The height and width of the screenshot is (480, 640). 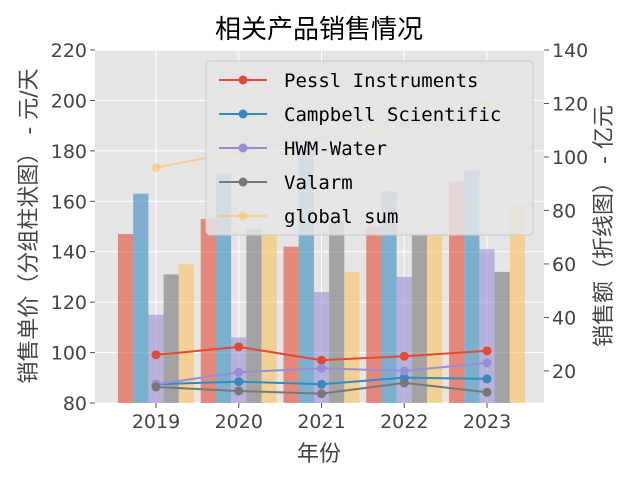 I want to click on x-tick-label: 2019, so click(x=156, y=422).